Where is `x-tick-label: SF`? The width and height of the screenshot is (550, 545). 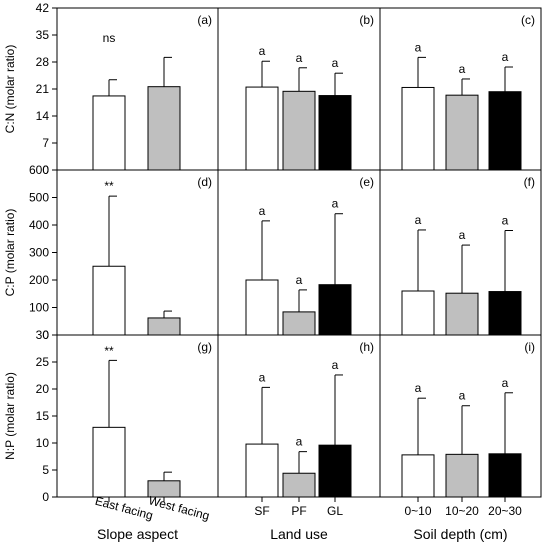
x-tick-label: SF is located at coordinates (261, 511).